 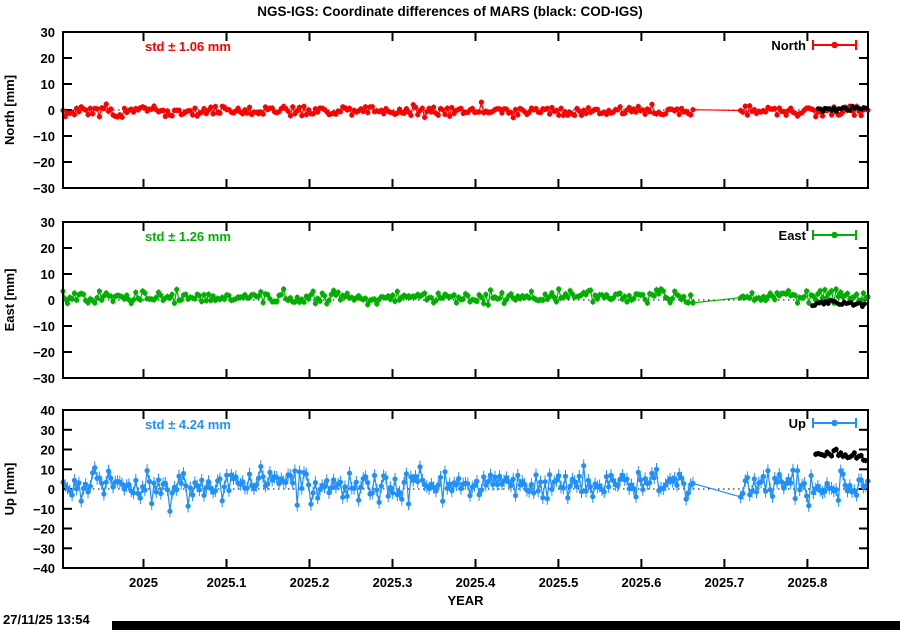 I want to click on series-up-main-points, so click(x=465, y=488).